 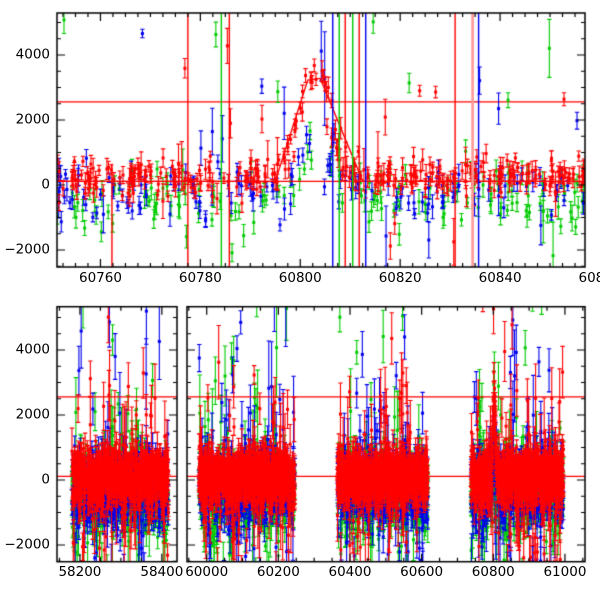 I want to click on x-tick-label: 60400, so click(x=350, y=572).